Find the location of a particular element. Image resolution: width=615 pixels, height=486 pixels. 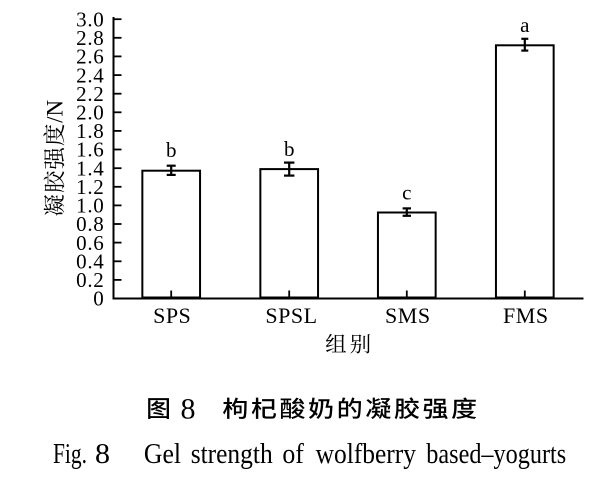

svg-text: SPSL is located at coordinates (291, 315).